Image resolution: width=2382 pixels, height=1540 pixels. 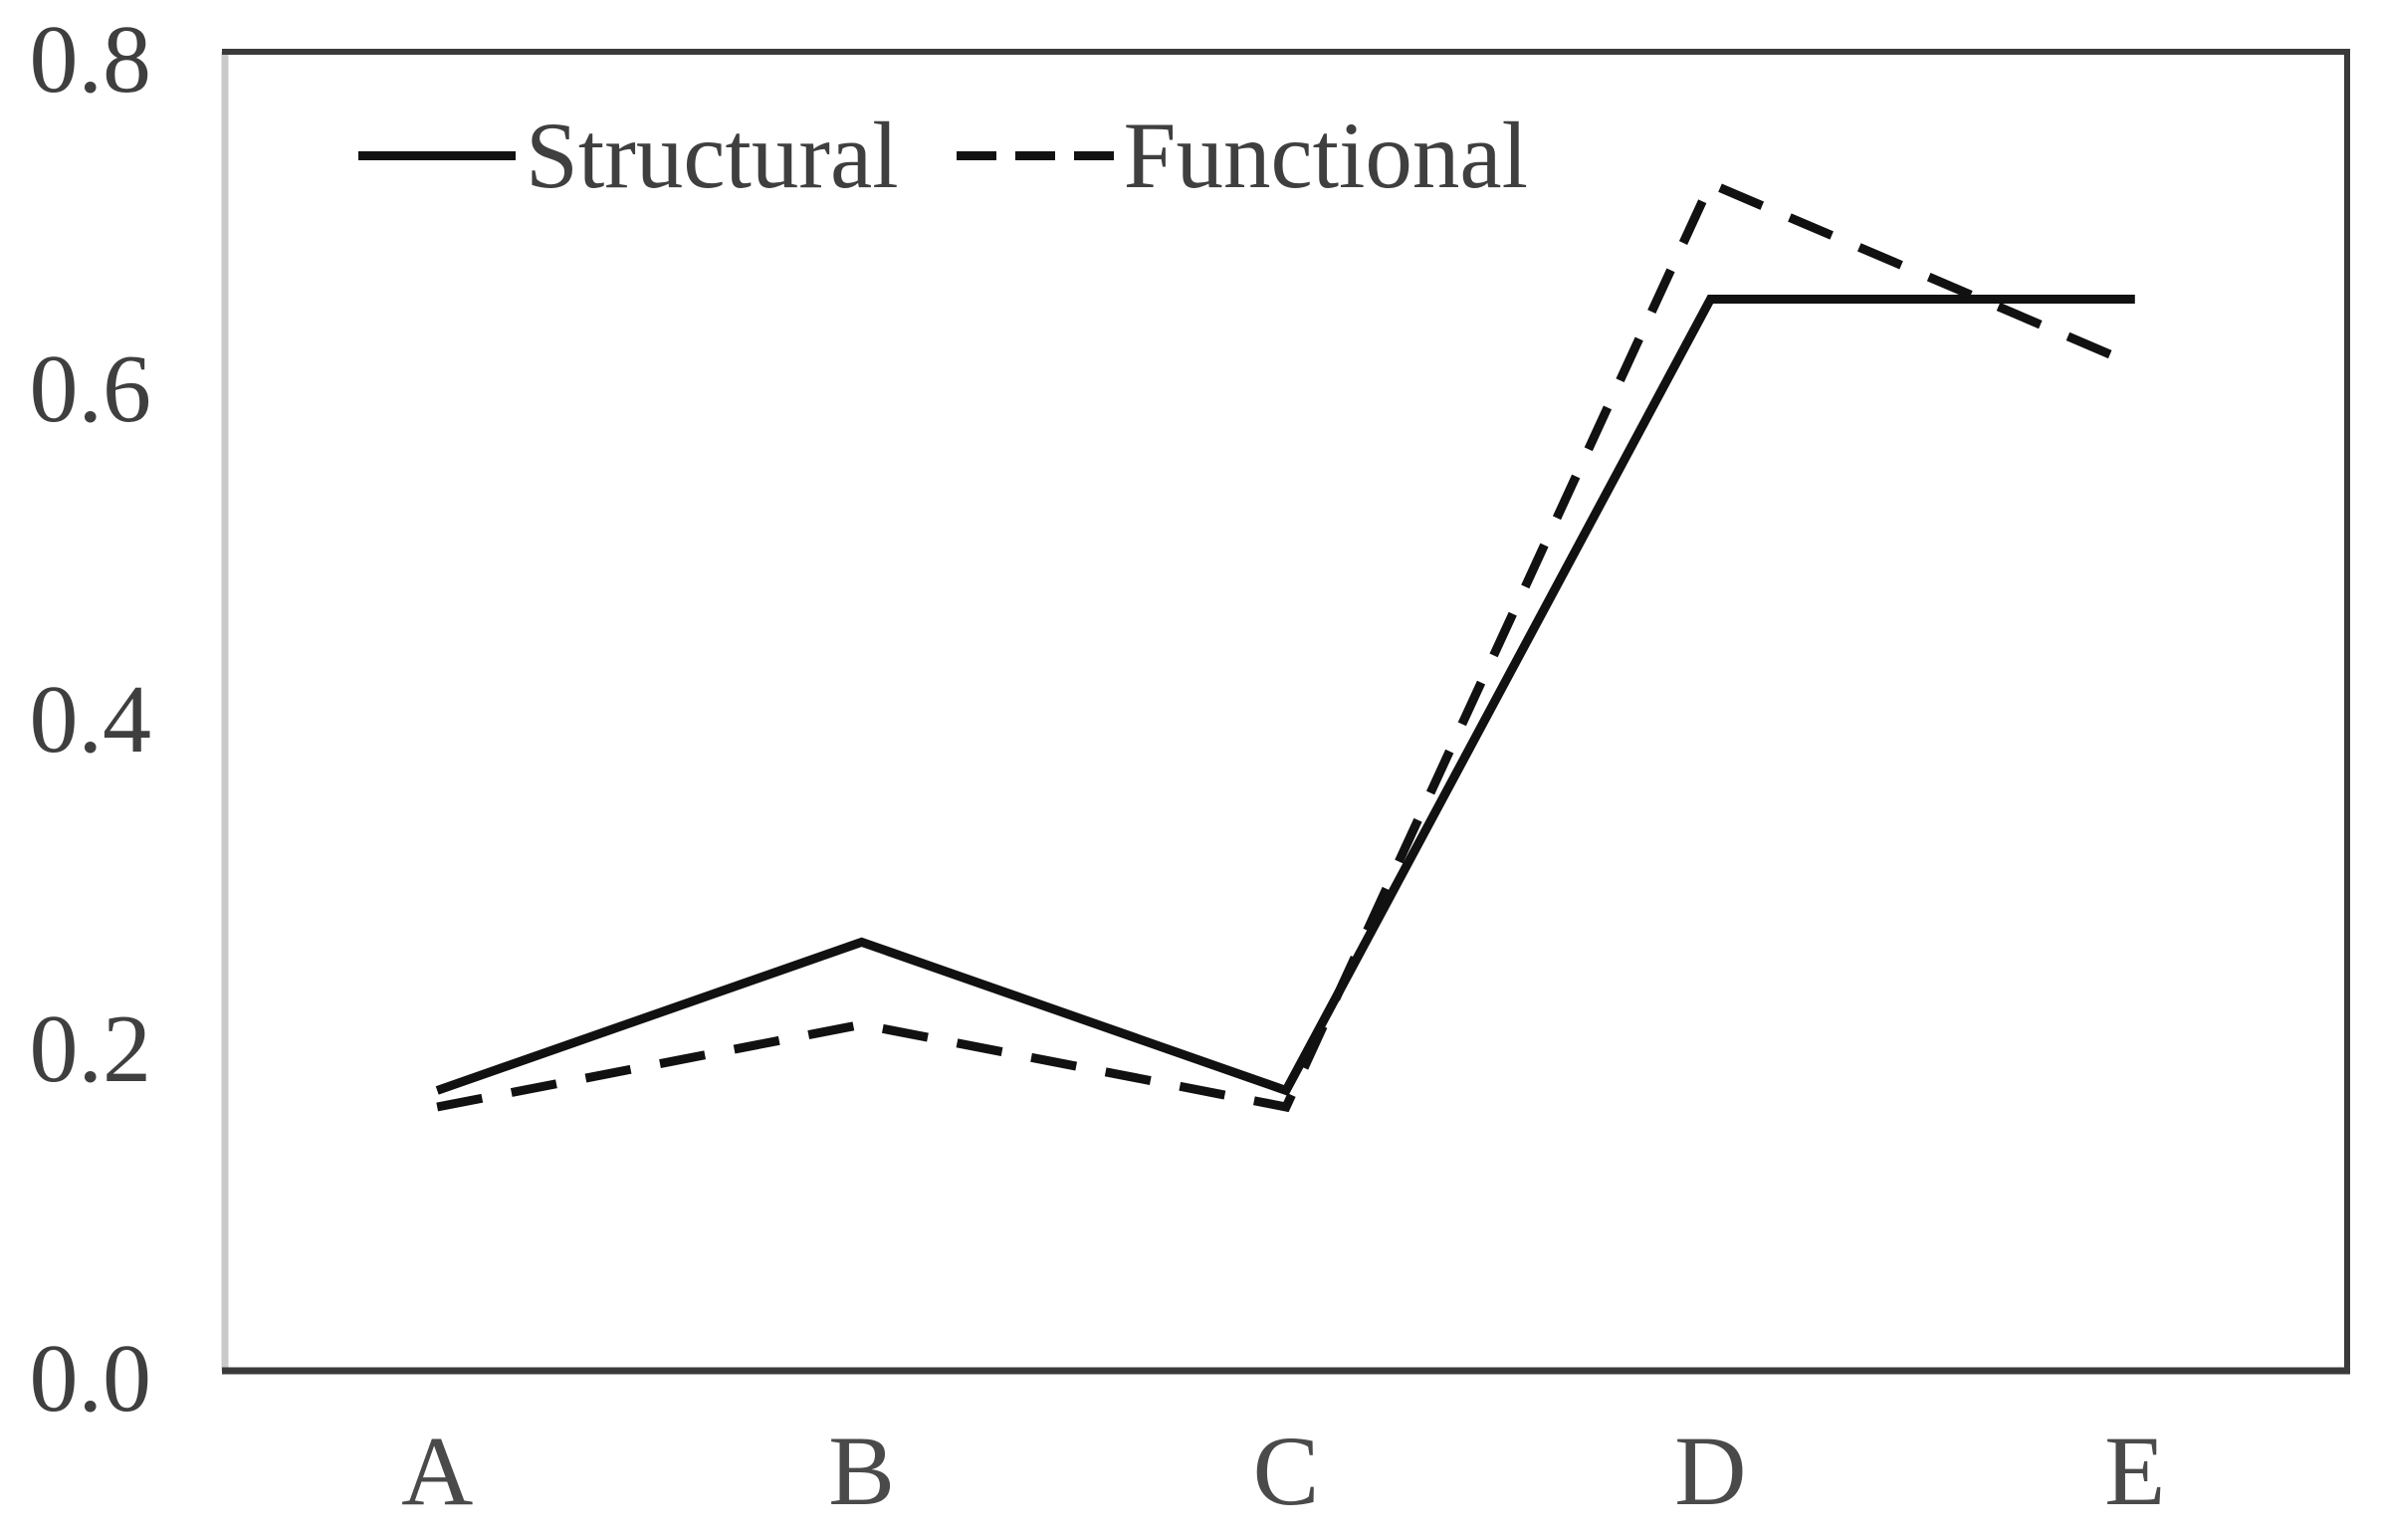 What do you see at coordinates (2135, 1471) in the screenshot?
I see `x-category-label-E: E` at bounding box center [2135, 1471].